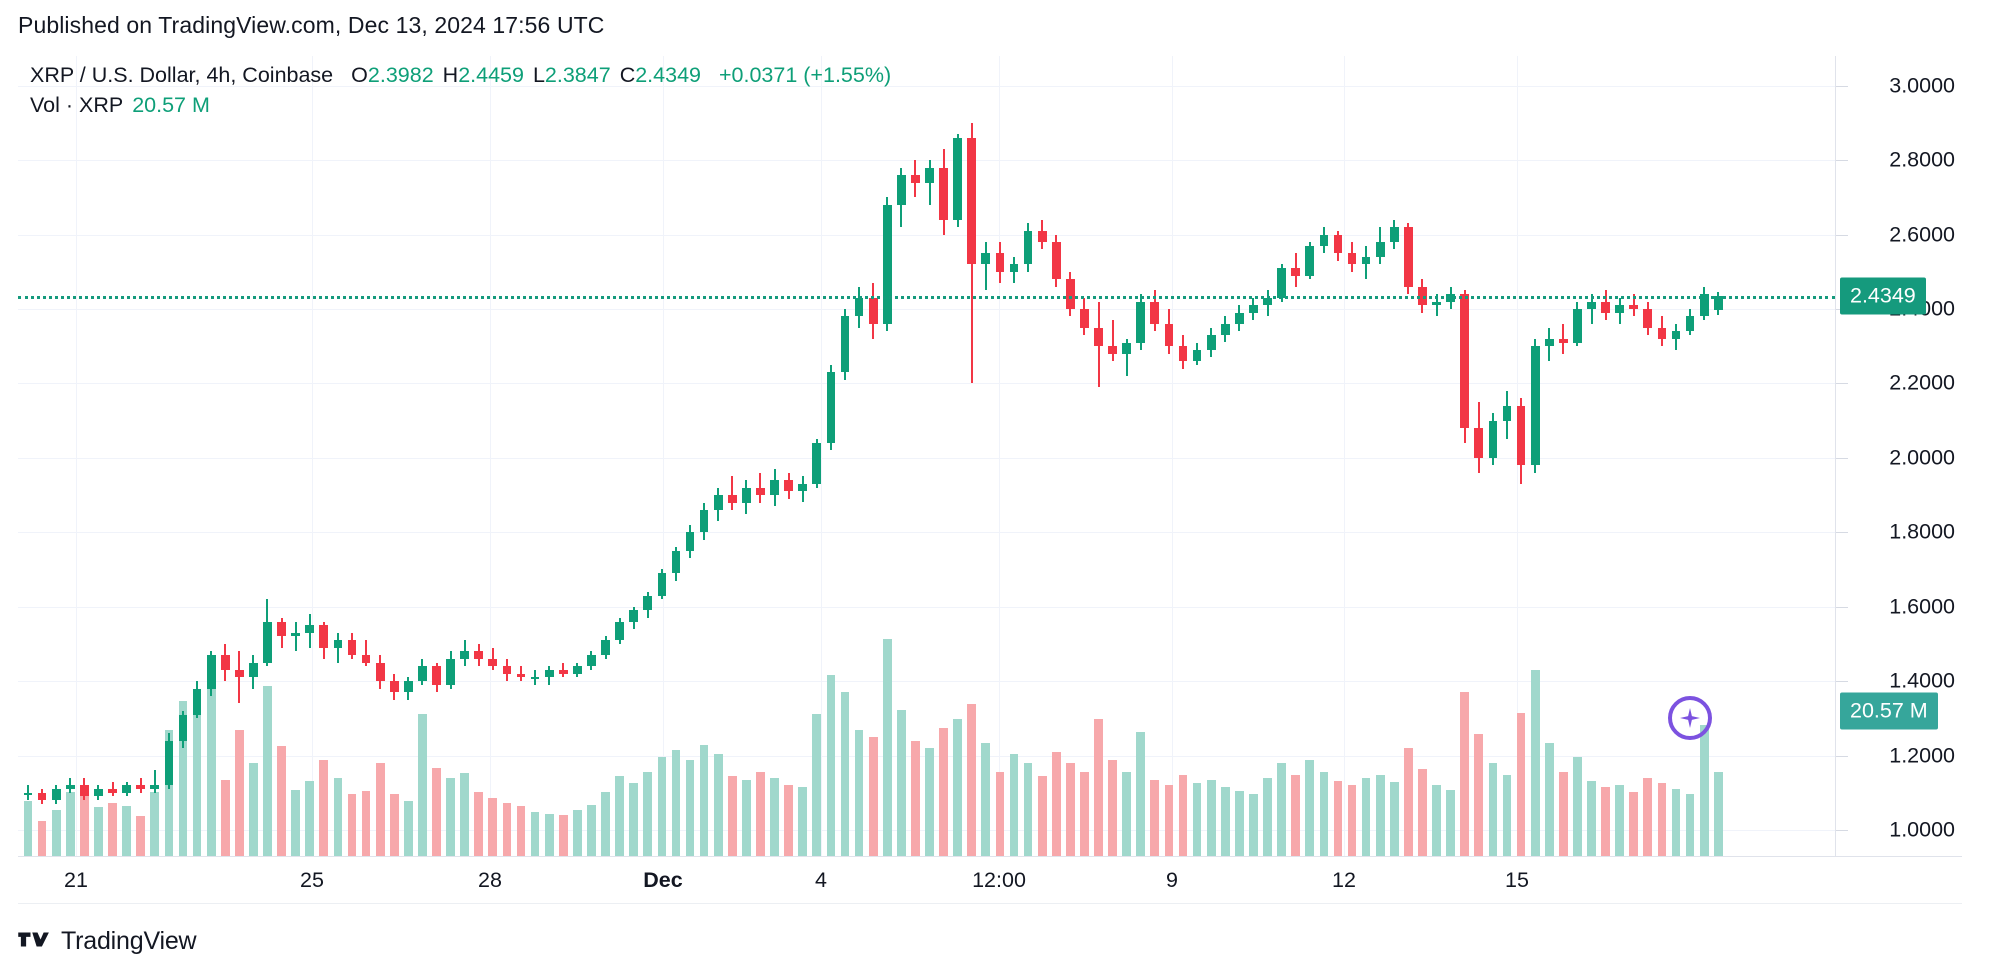 Image resolution: width=1996 pixels, height=978 pixels. I want to click on price-axis-tick: 1.2000, so click(1922, 755).